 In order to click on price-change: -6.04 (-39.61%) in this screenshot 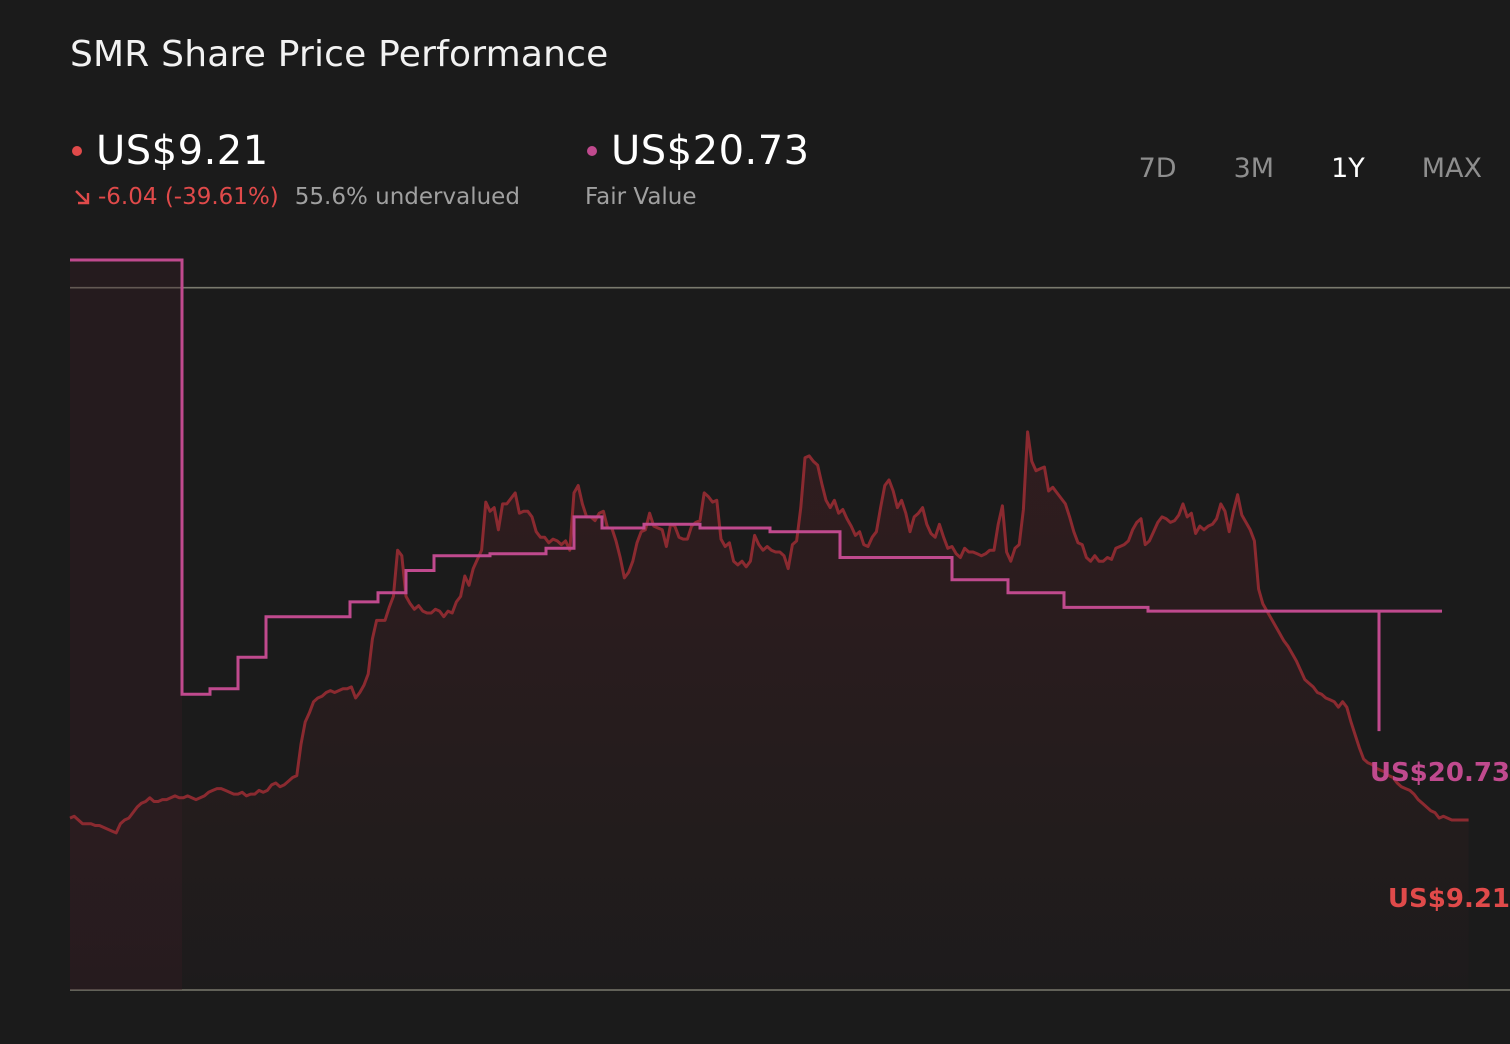, I will do `click(174, 197)`.